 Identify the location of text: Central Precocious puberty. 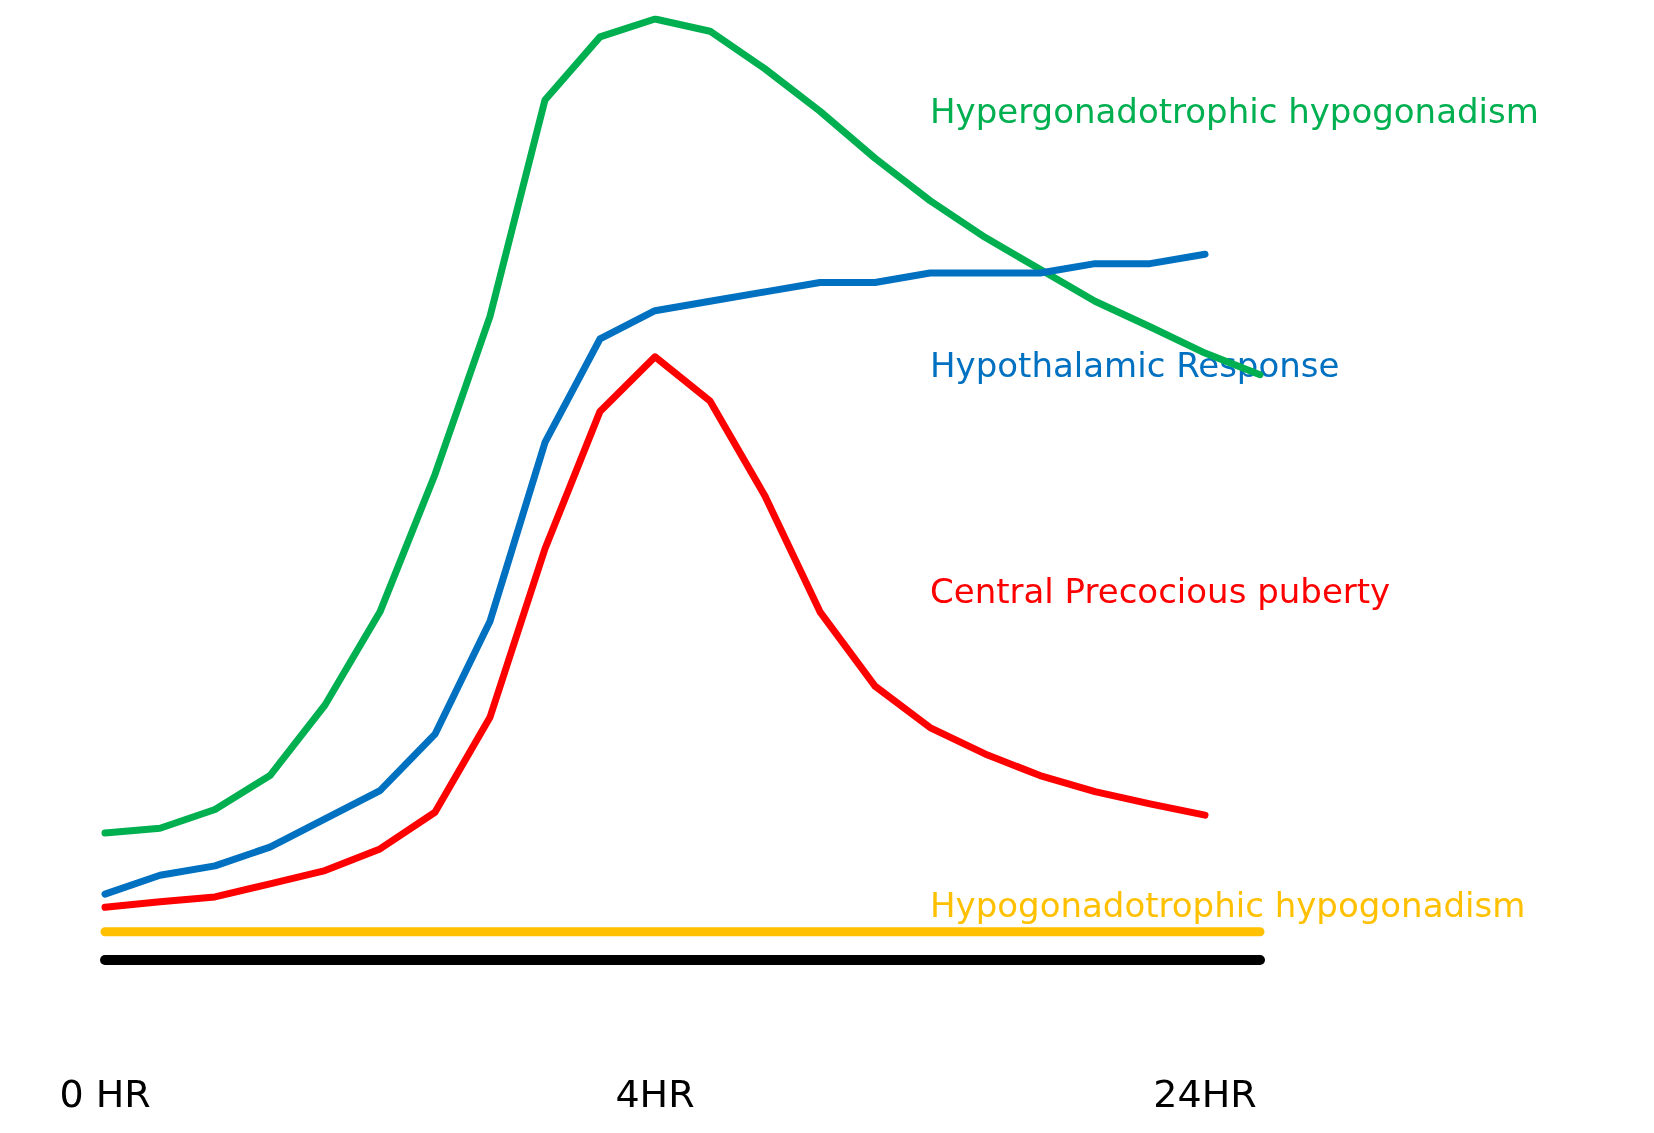
(1160, 591).